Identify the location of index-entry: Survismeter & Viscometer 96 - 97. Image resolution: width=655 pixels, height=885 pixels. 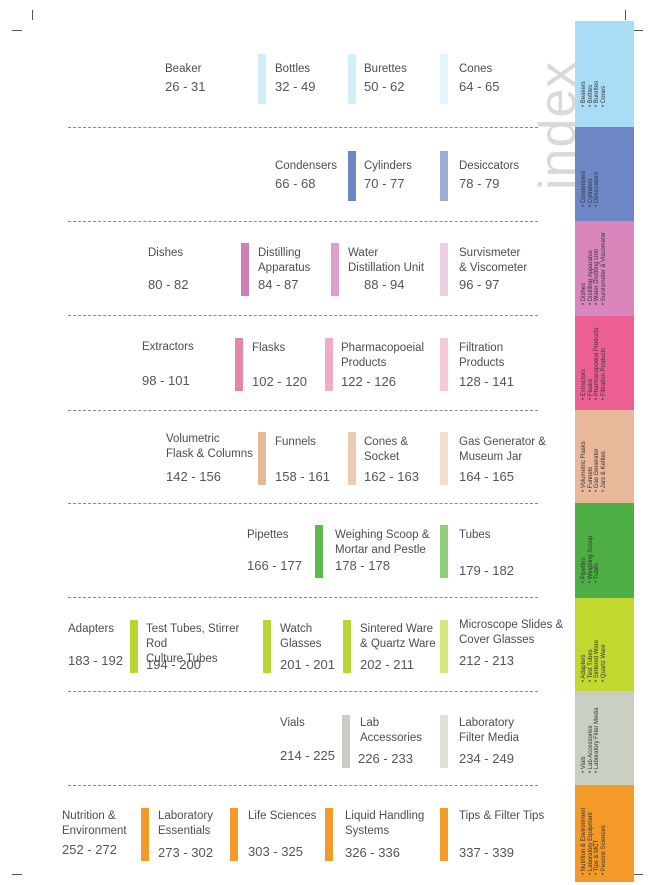
(487, 271).